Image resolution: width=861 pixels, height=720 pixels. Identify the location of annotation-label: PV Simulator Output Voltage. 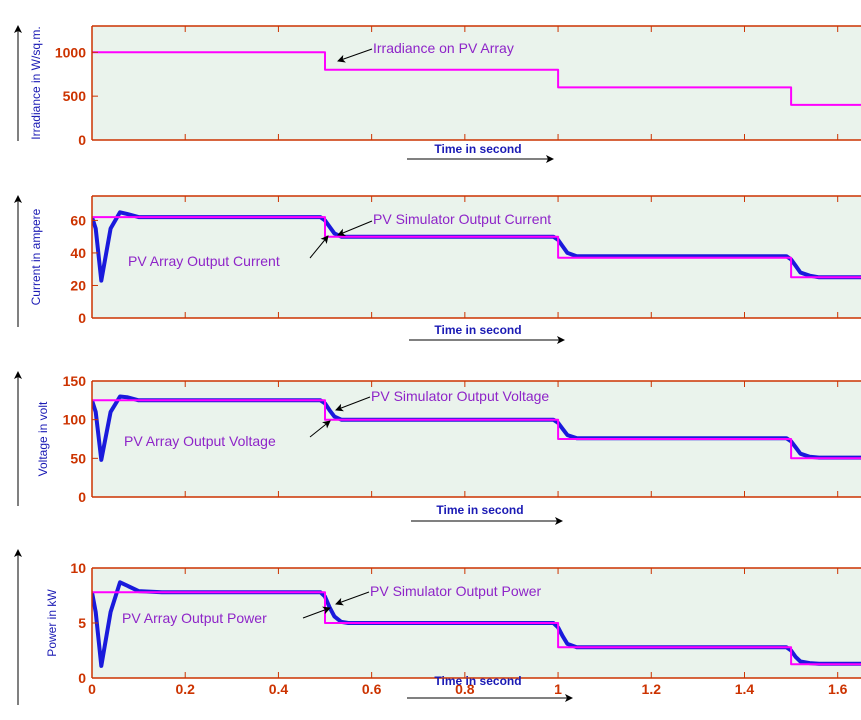
(460, 396).